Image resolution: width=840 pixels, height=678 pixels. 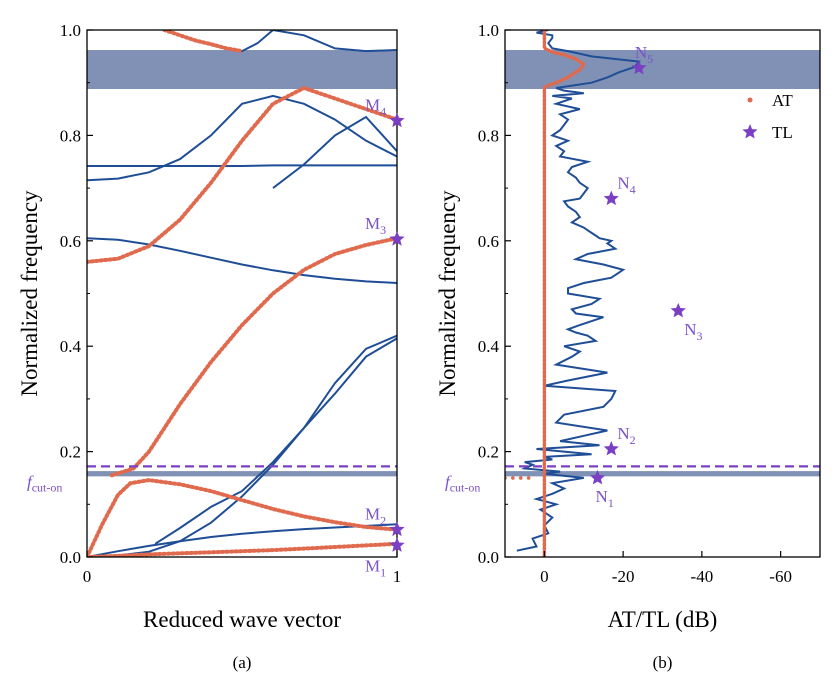 I want to click on panel-caption: (b), so click(x=663, y=662).